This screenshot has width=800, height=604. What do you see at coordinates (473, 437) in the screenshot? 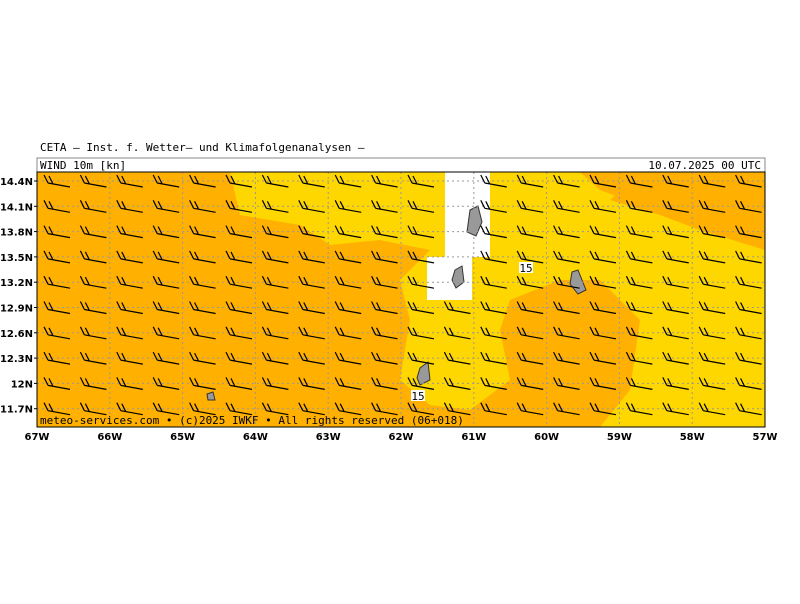
I see `lon-label: 61W` at bounding box center [473, 437].